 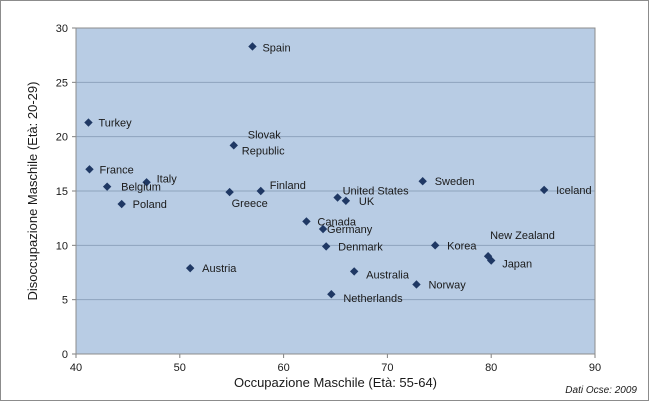 What do you see at coordinates (32, 191) in the screenshot?
I see `y-axis-title: Disoccupazione Maschile (Età: 20-29)` at bounding box center [32, 191].